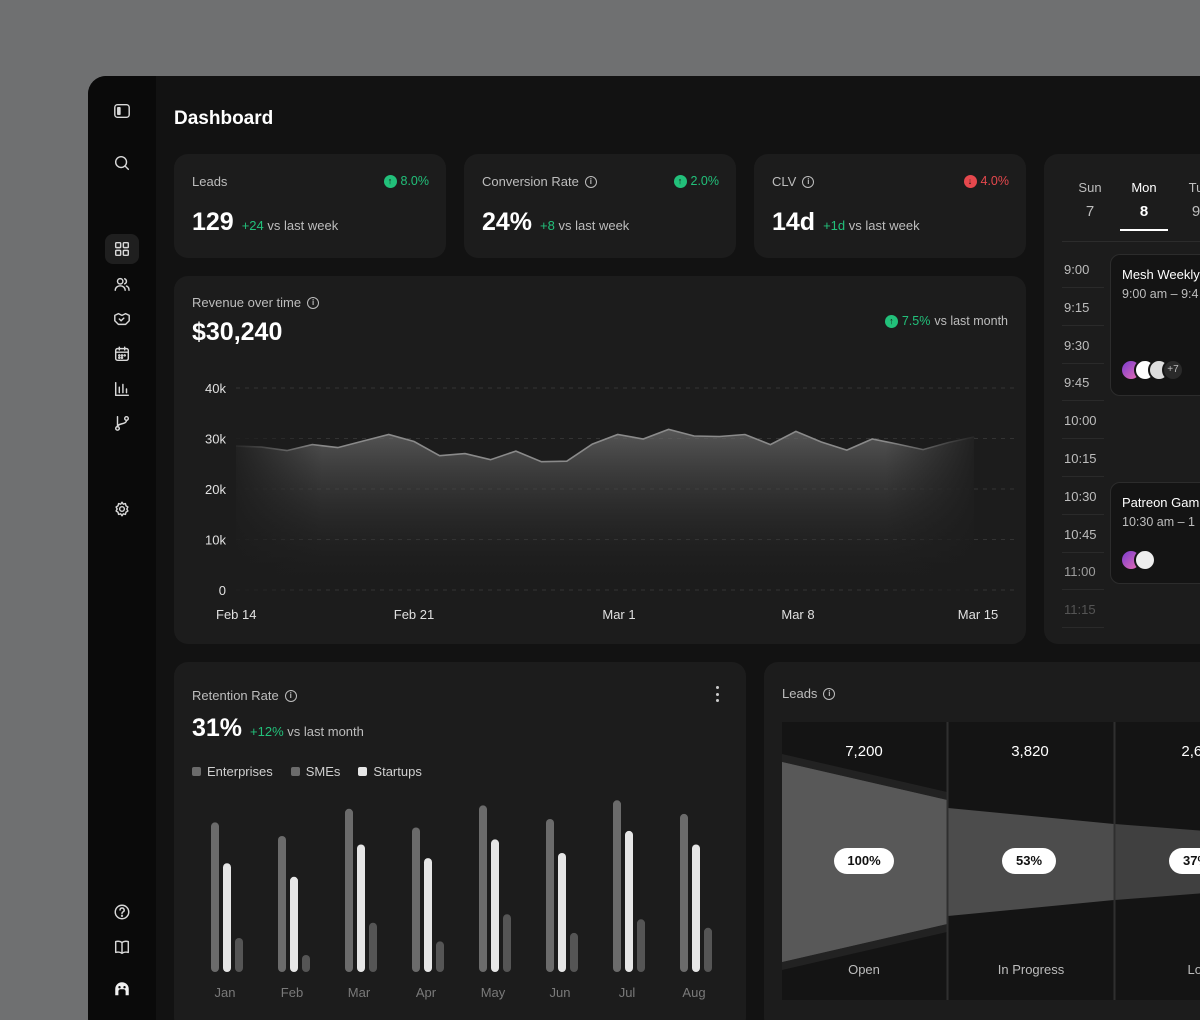 The width and height of the screenshot is (1200, 1020). What do you see at coordinates (122, 319) in the screenshot?
I see `handshake-icon` at bounding box center [122, 319].